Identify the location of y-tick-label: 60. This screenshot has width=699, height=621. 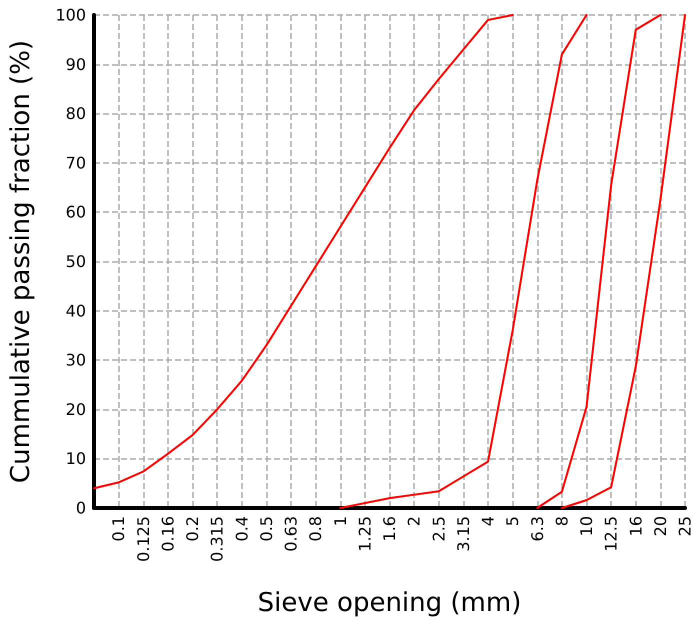
(76, 212).